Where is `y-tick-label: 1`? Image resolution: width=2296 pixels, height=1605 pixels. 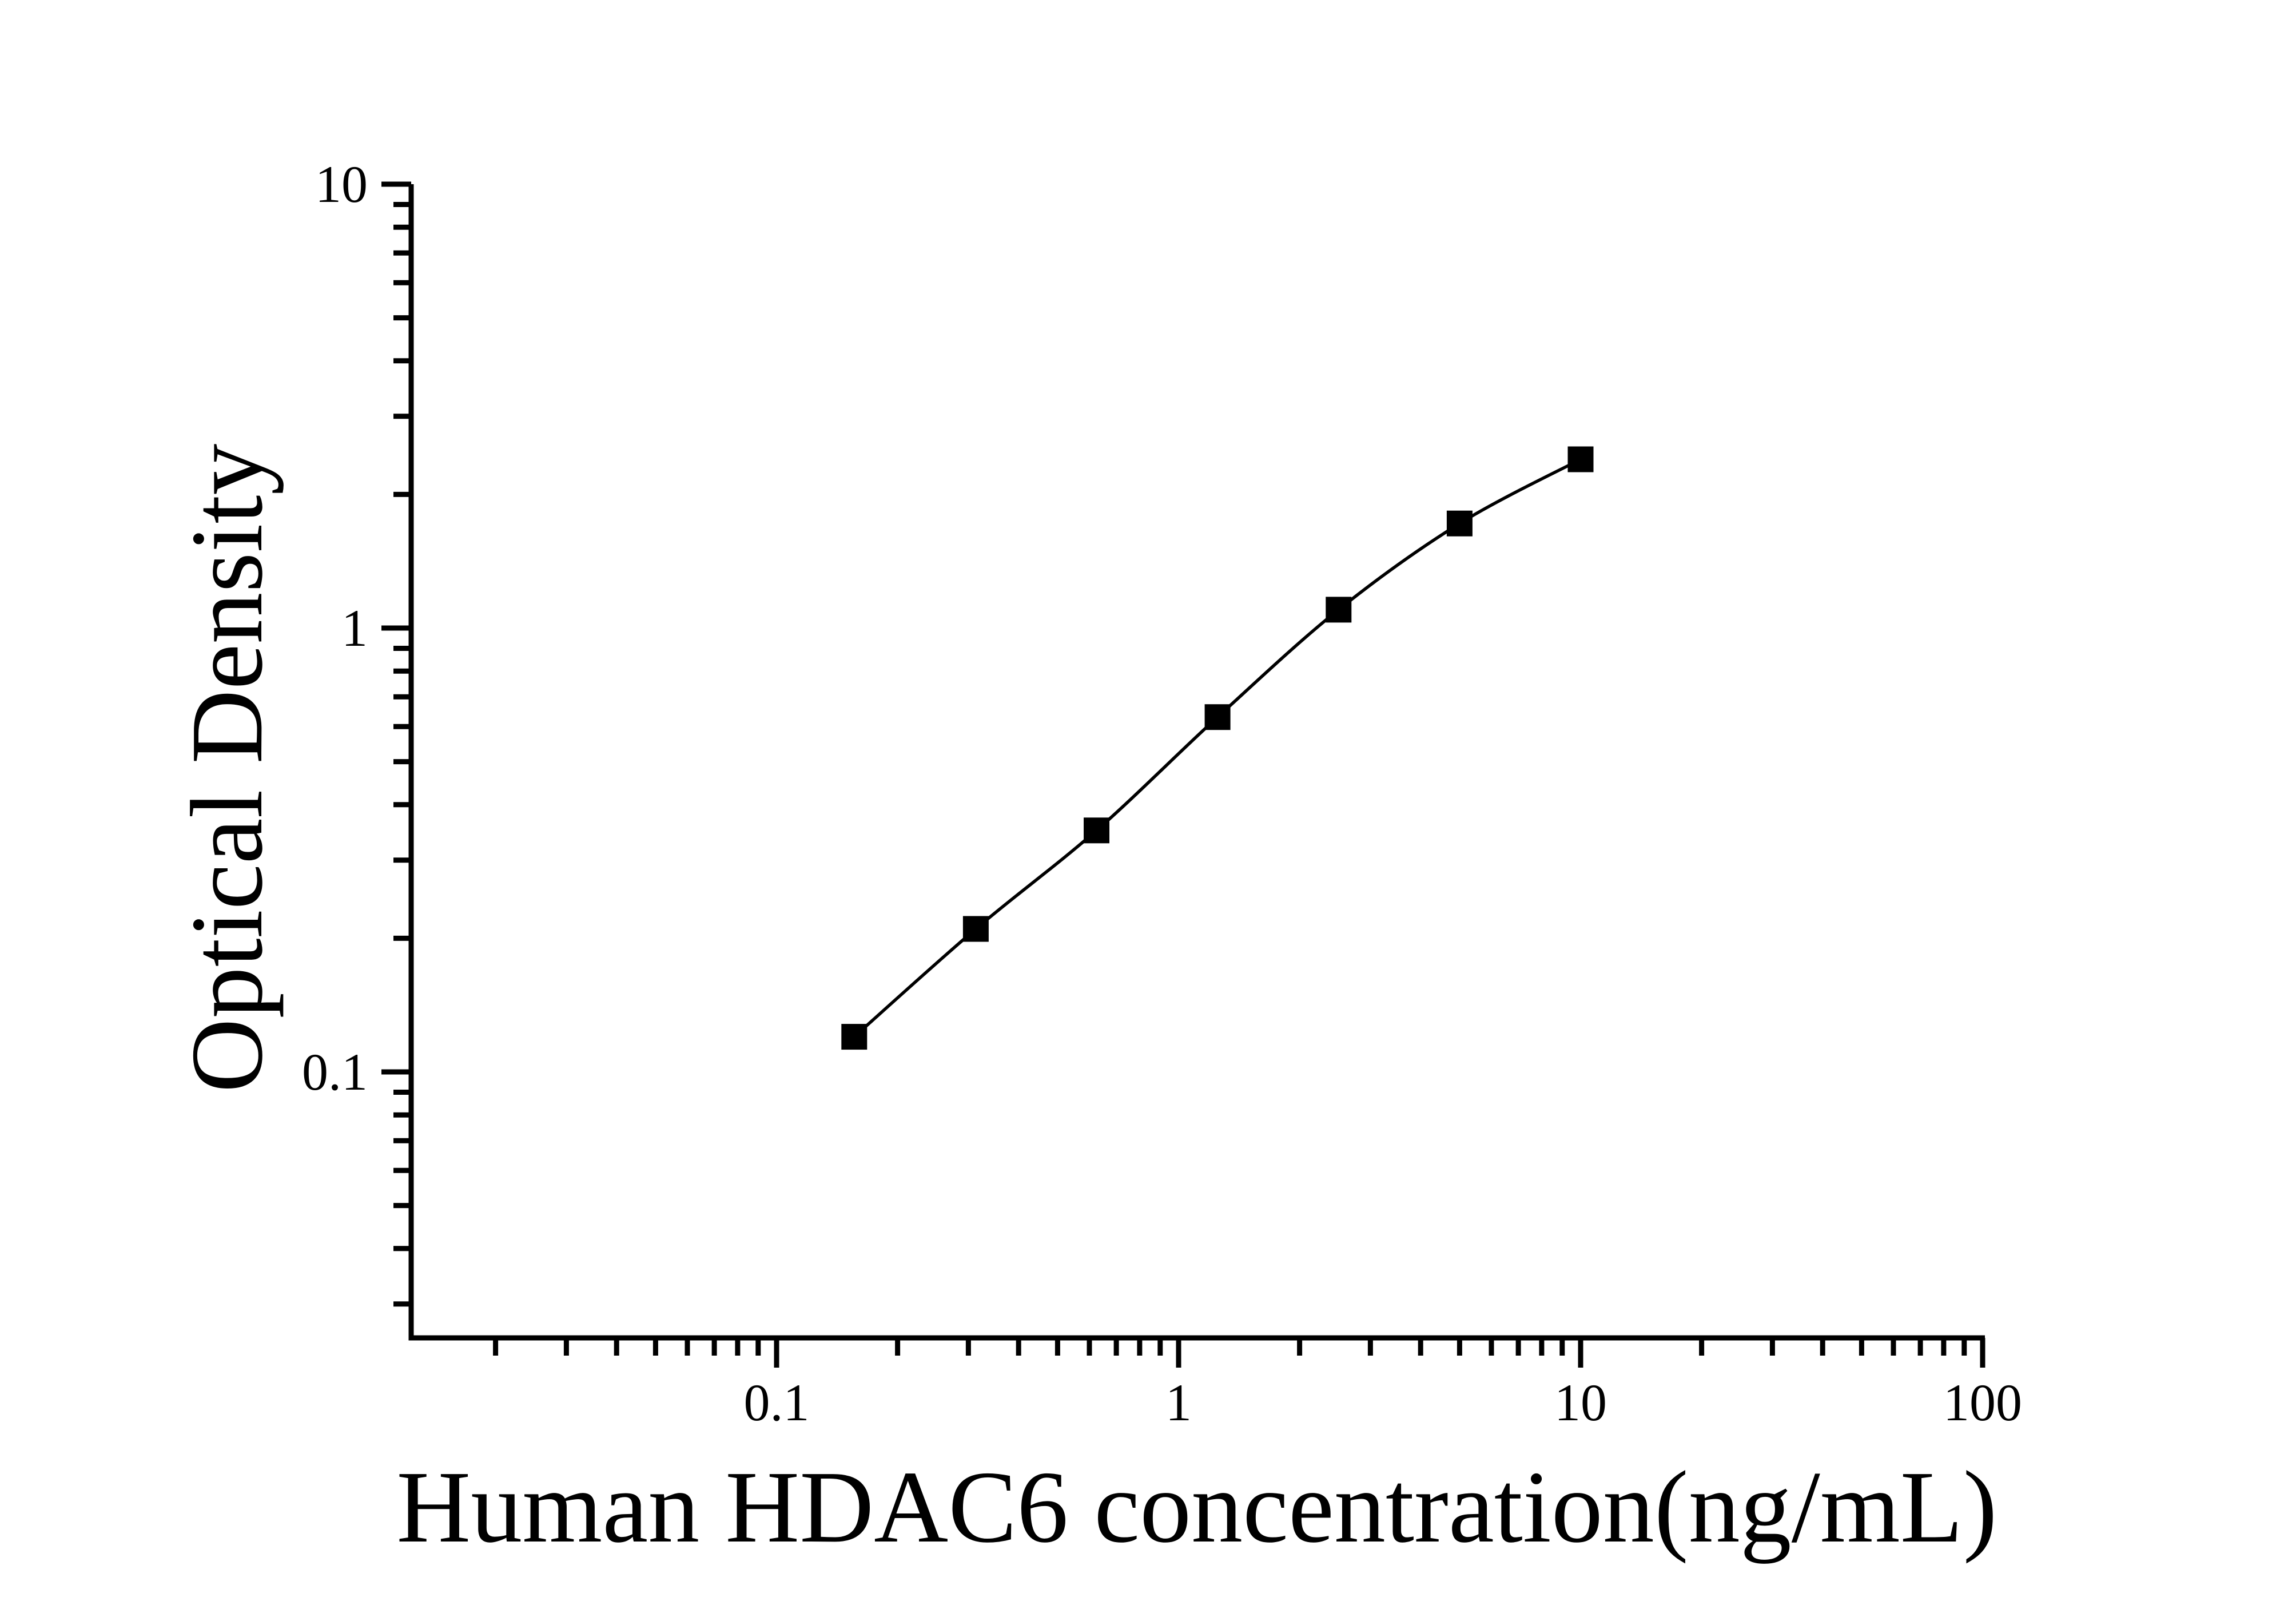 y-tick-label: 1 is located at coordinates (354, 628).